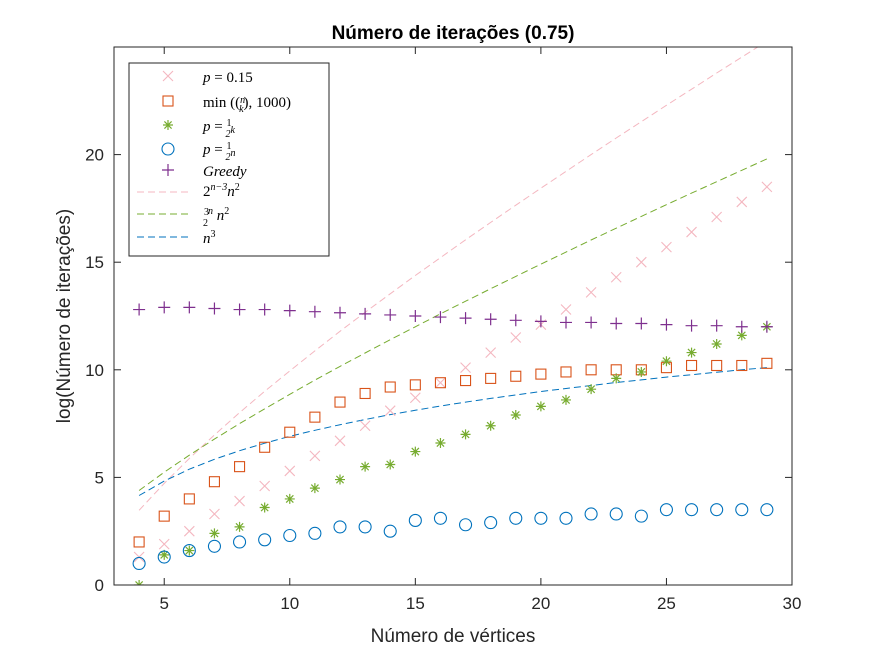 This screenshot has height=656, width=875. Describe the element at coordinates (289, 498) in the screenshot. I see `point-s2-6-shape` at that location.